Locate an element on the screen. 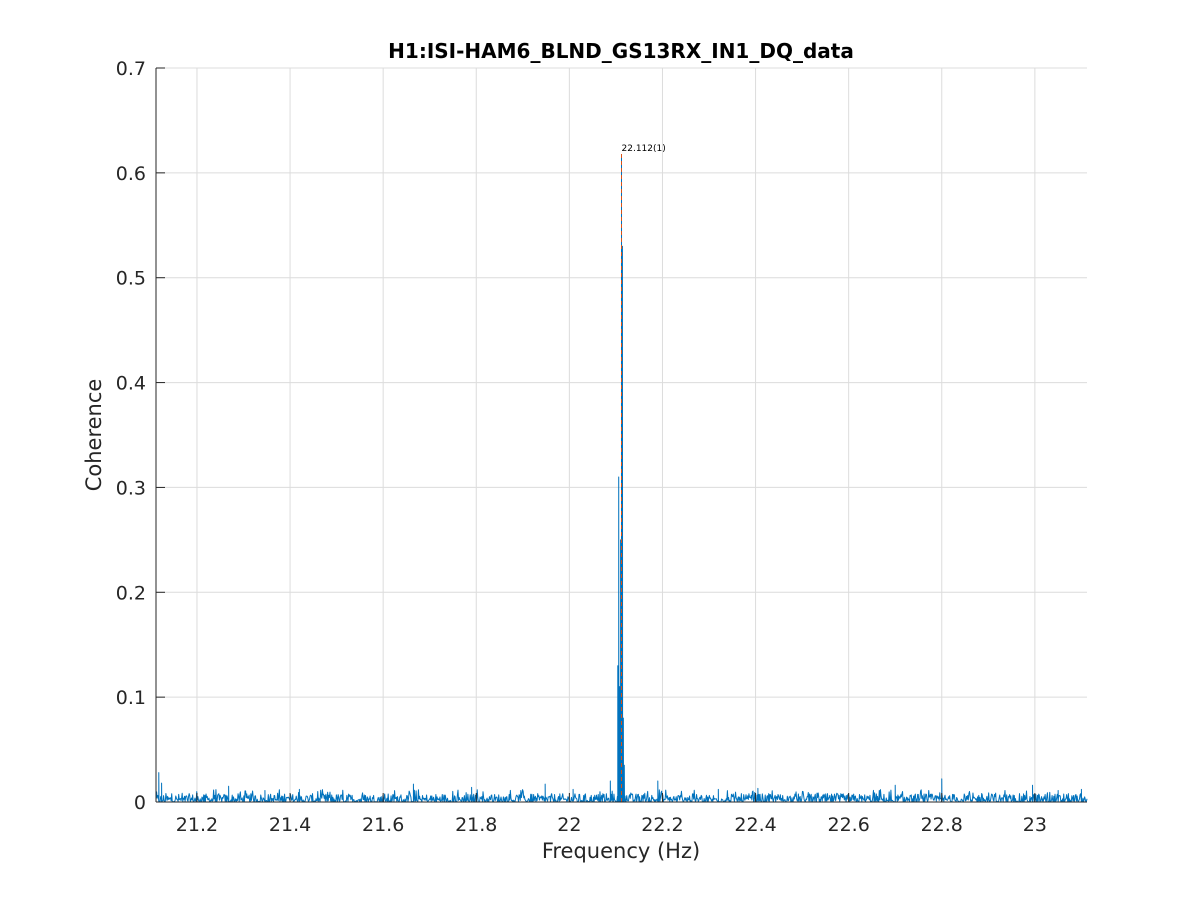  x-tick-label: 21.6 is located at coordinates (383, 825).